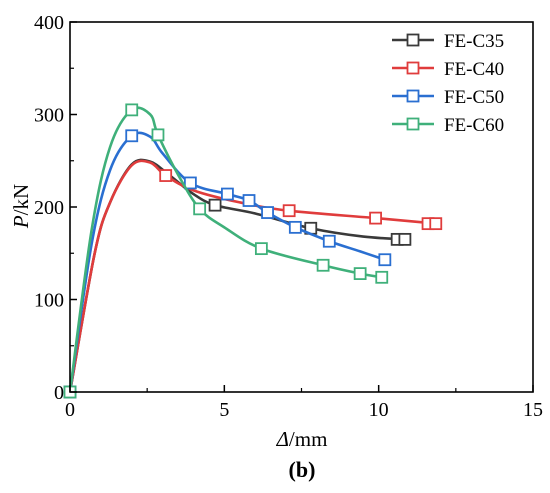  Describe the element at coordinates (413, 40) in the screenshot. I see `legend-marker-fe-c35` at that location.